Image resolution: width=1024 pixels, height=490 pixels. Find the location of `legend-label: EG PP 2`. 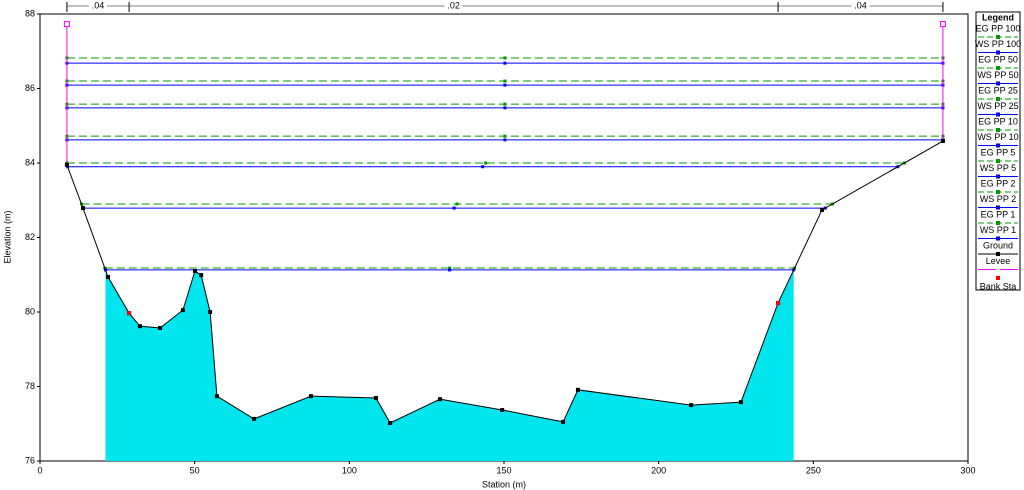

legend-label: EG PP 2 is located at coordinates (998, 183).